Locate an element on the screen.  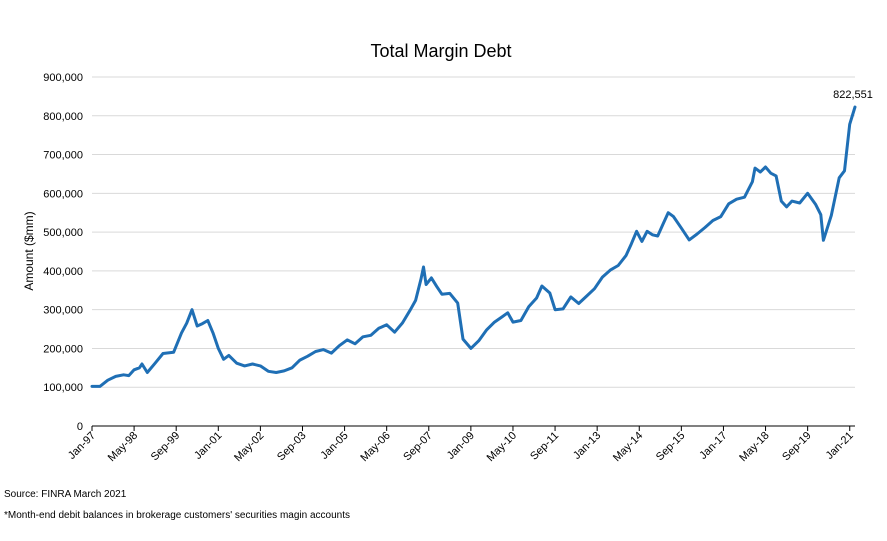
y-tick-label: 100,000 is located at coordinates (63, 388).